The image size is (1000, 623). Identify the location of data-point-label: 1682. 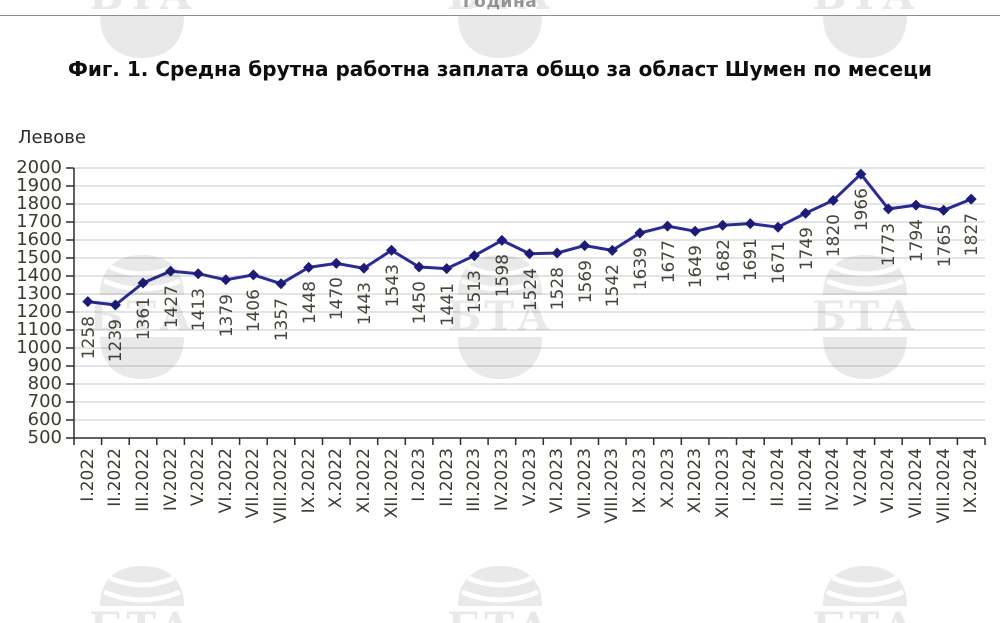
(723, 261).